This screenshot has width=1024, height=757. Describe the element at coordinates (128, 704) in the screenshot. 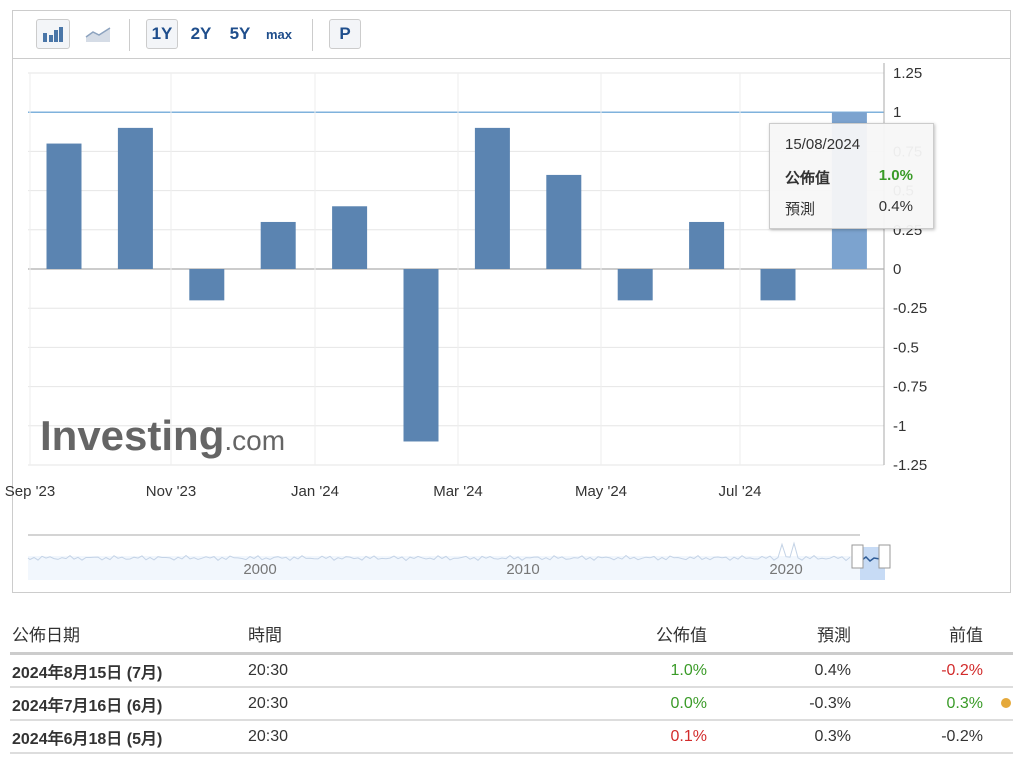

I see `release-date: 2024年7月16日 (6月)` at that location.